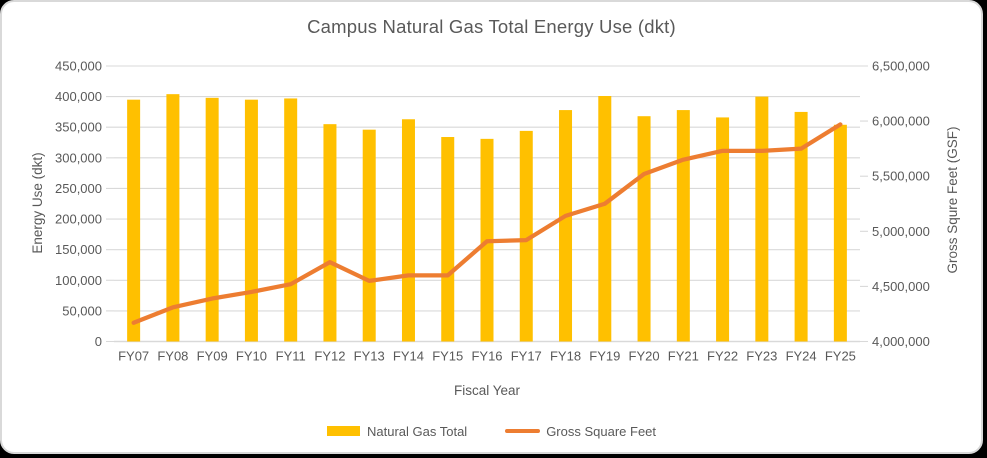 The image size is (987, 458). Describe the element at coordinates (901, 286) in the screenshot. I see `right-axis-tick-label: 4,500,000` at that location.